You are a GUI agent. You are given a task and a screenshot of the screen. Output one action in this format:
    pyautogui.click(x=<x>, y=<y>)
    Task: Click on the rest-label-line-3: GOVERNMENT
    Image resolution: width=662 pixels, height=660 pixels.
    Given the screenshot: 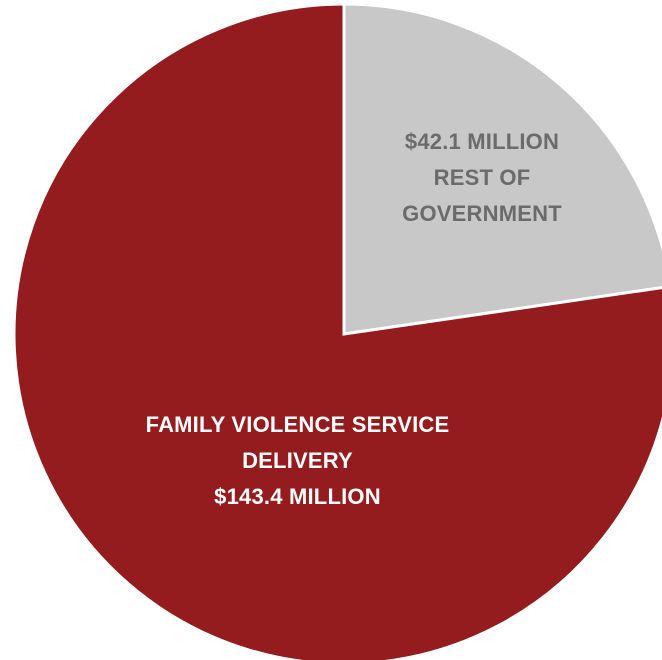 What is the action you would take?
    pyautogui.click(x=482, y=213)
    